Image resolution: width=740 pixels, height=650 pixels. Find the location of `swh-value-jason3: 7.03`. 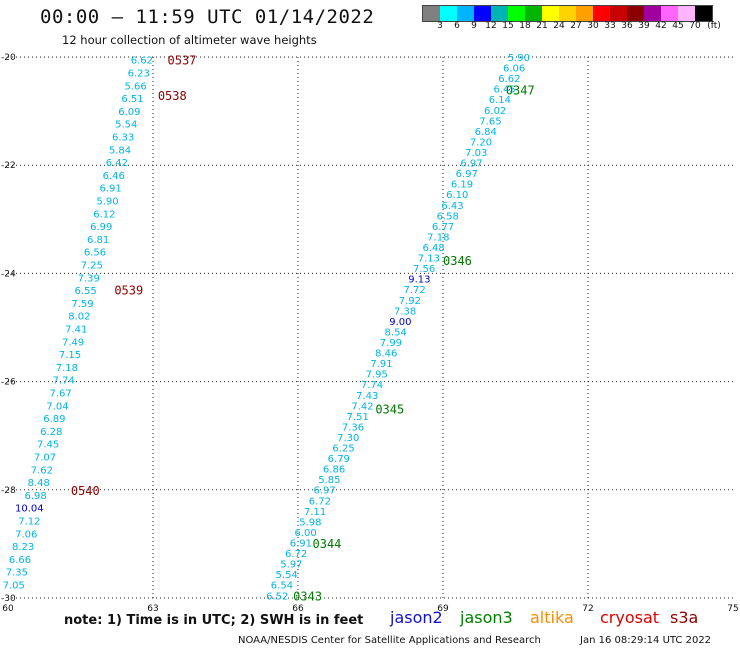

swh-value-jason3: 7.03 is located at coordinates (476, 153).